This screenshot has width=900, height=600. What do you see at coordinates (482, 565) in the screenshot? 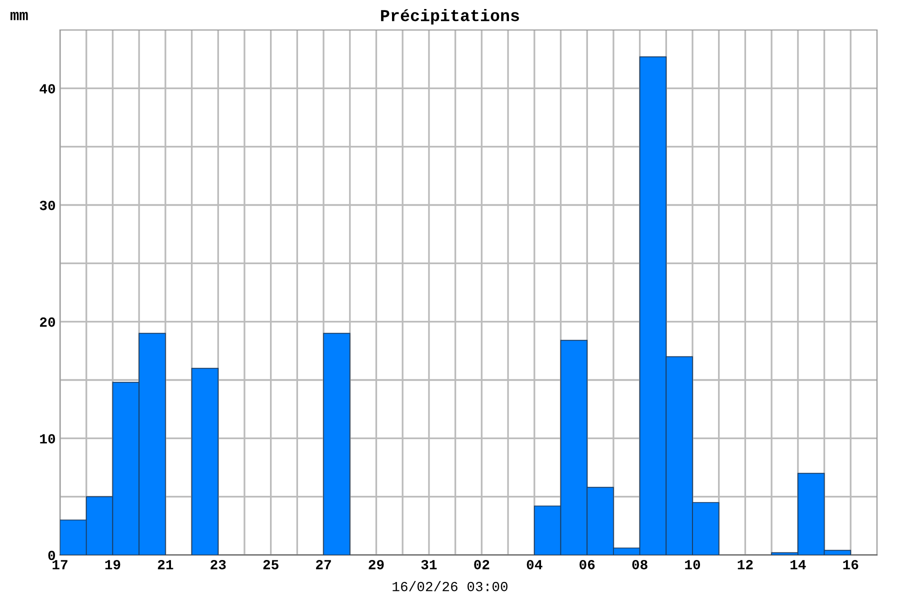
I see `x-tick-label: 02` at bounding box center [482, 565].